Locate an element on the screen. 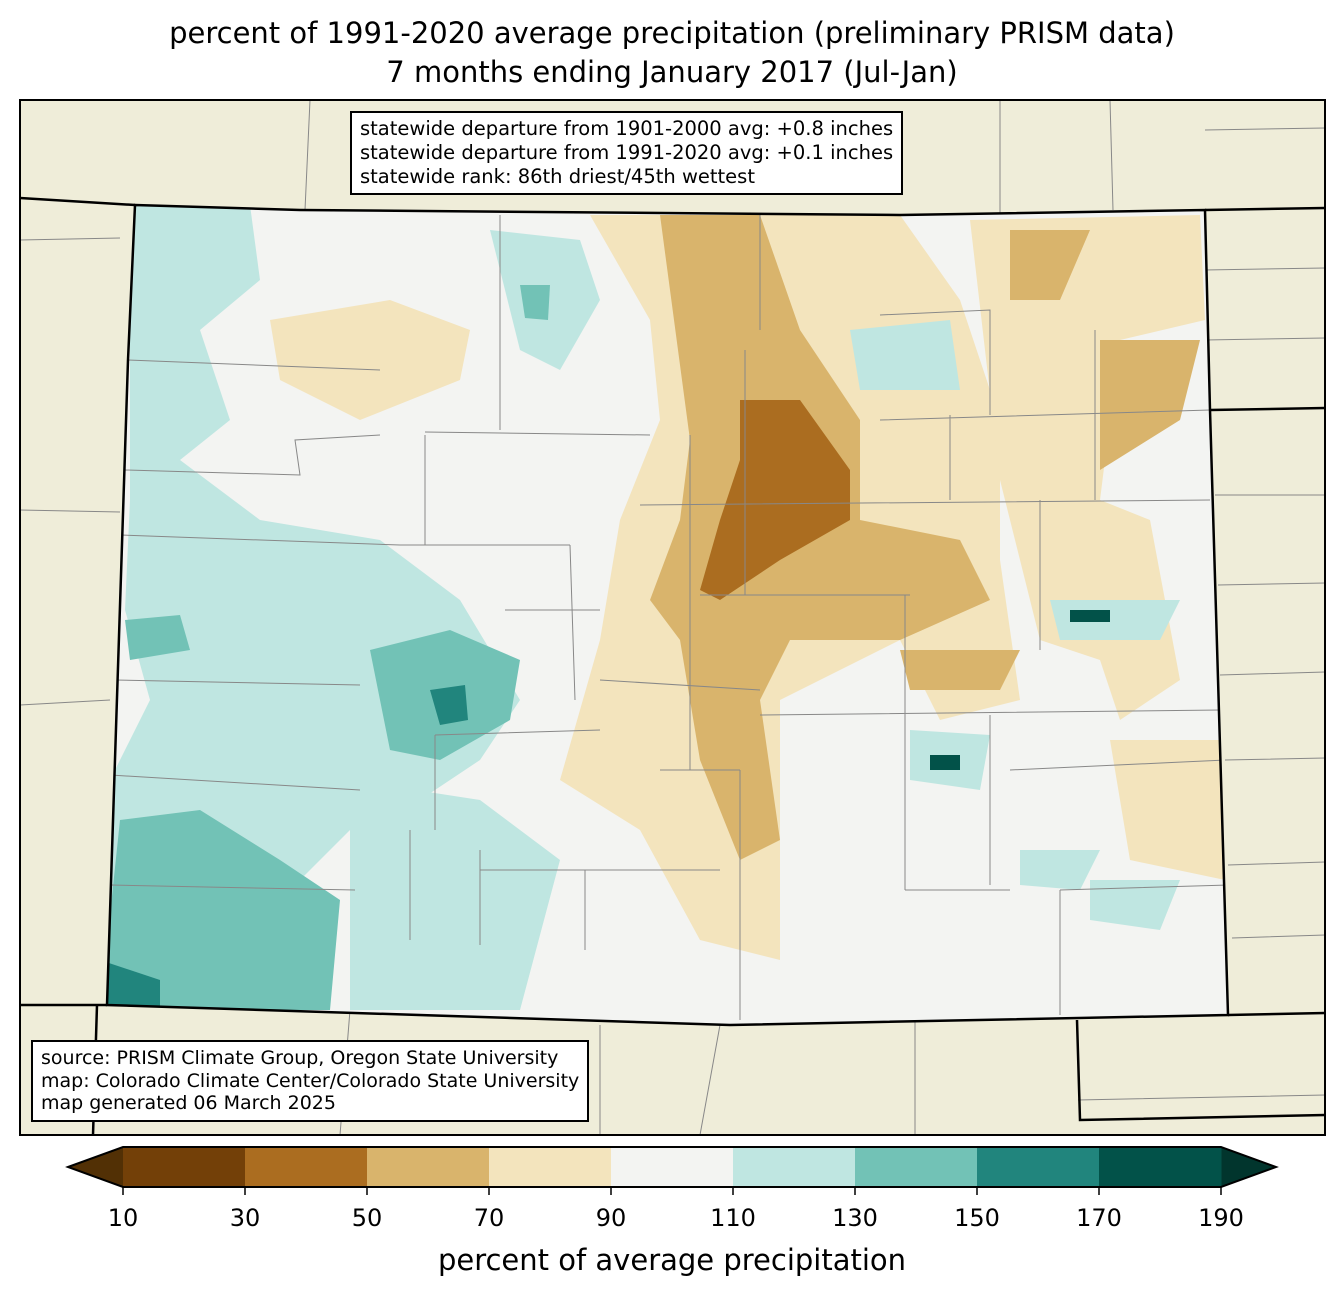 This screenshot has height=1299, width=1344. colorbar-tick-label: 110 is located at coordinates (733, 1218).